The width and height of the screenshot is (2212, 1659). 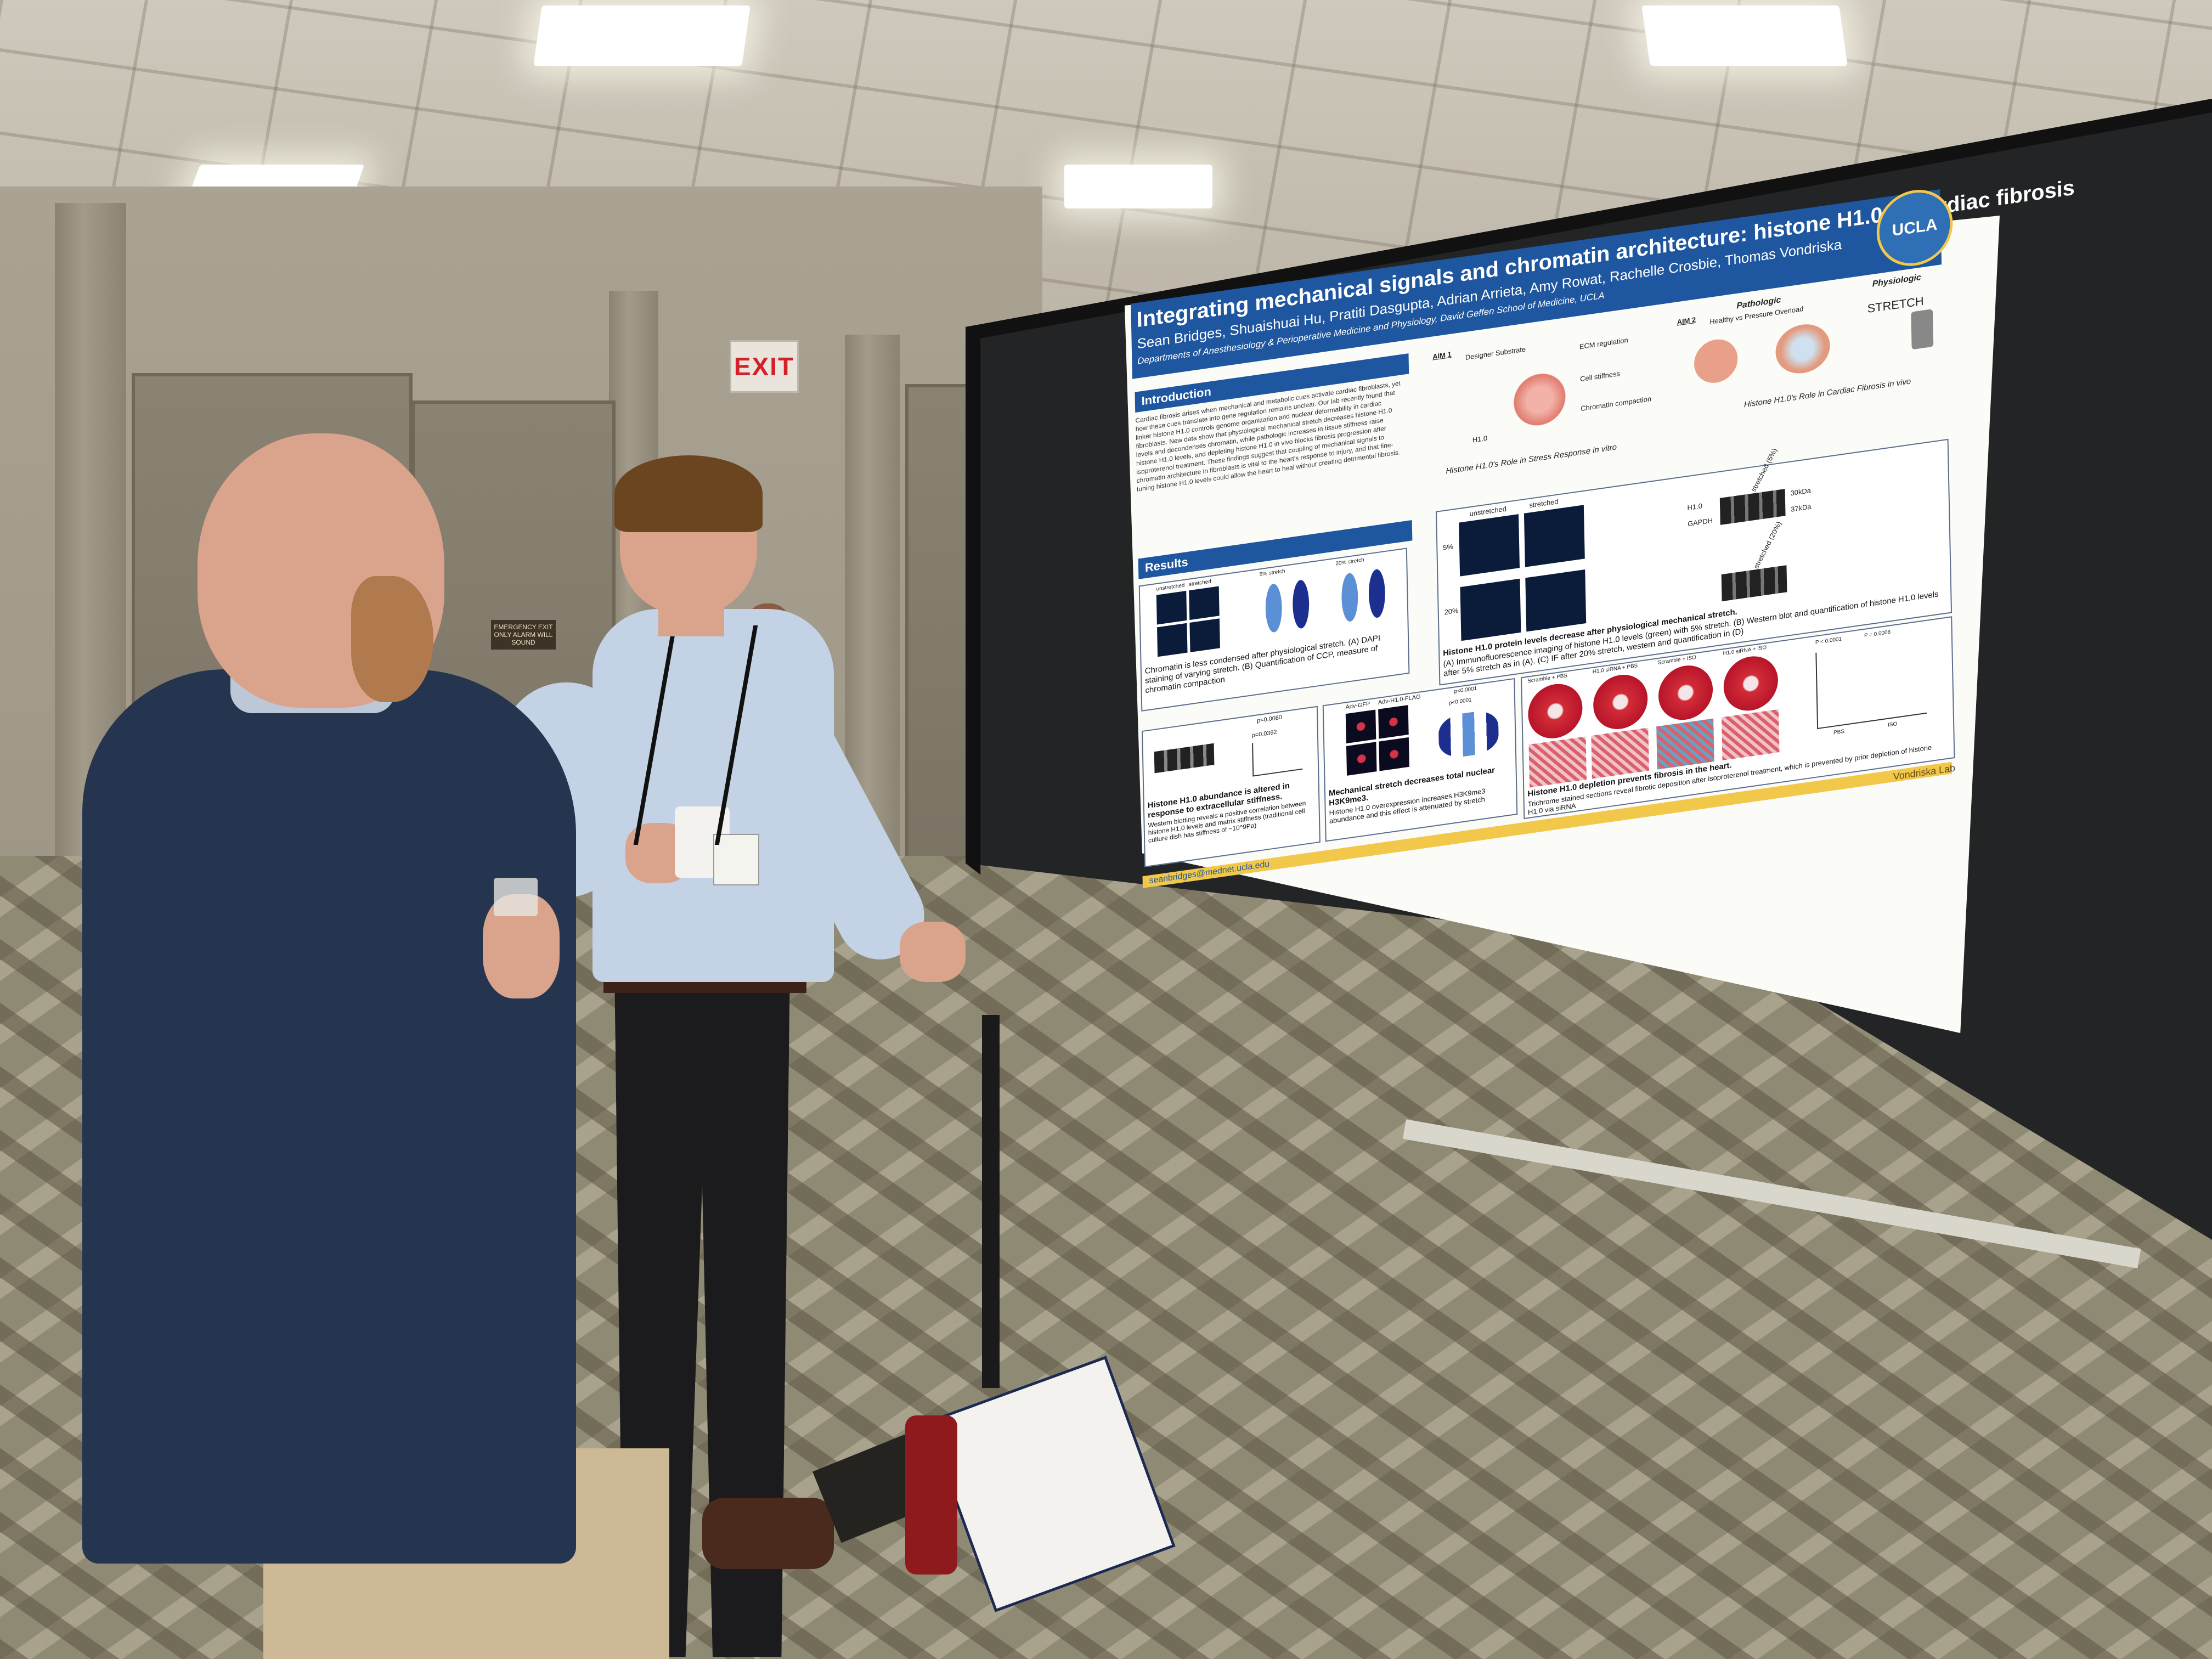 What do you see at coordinates (1264, 734) in the screenshot?
I see `p-value: p=0.0392` at bounding box center [1264, 734].